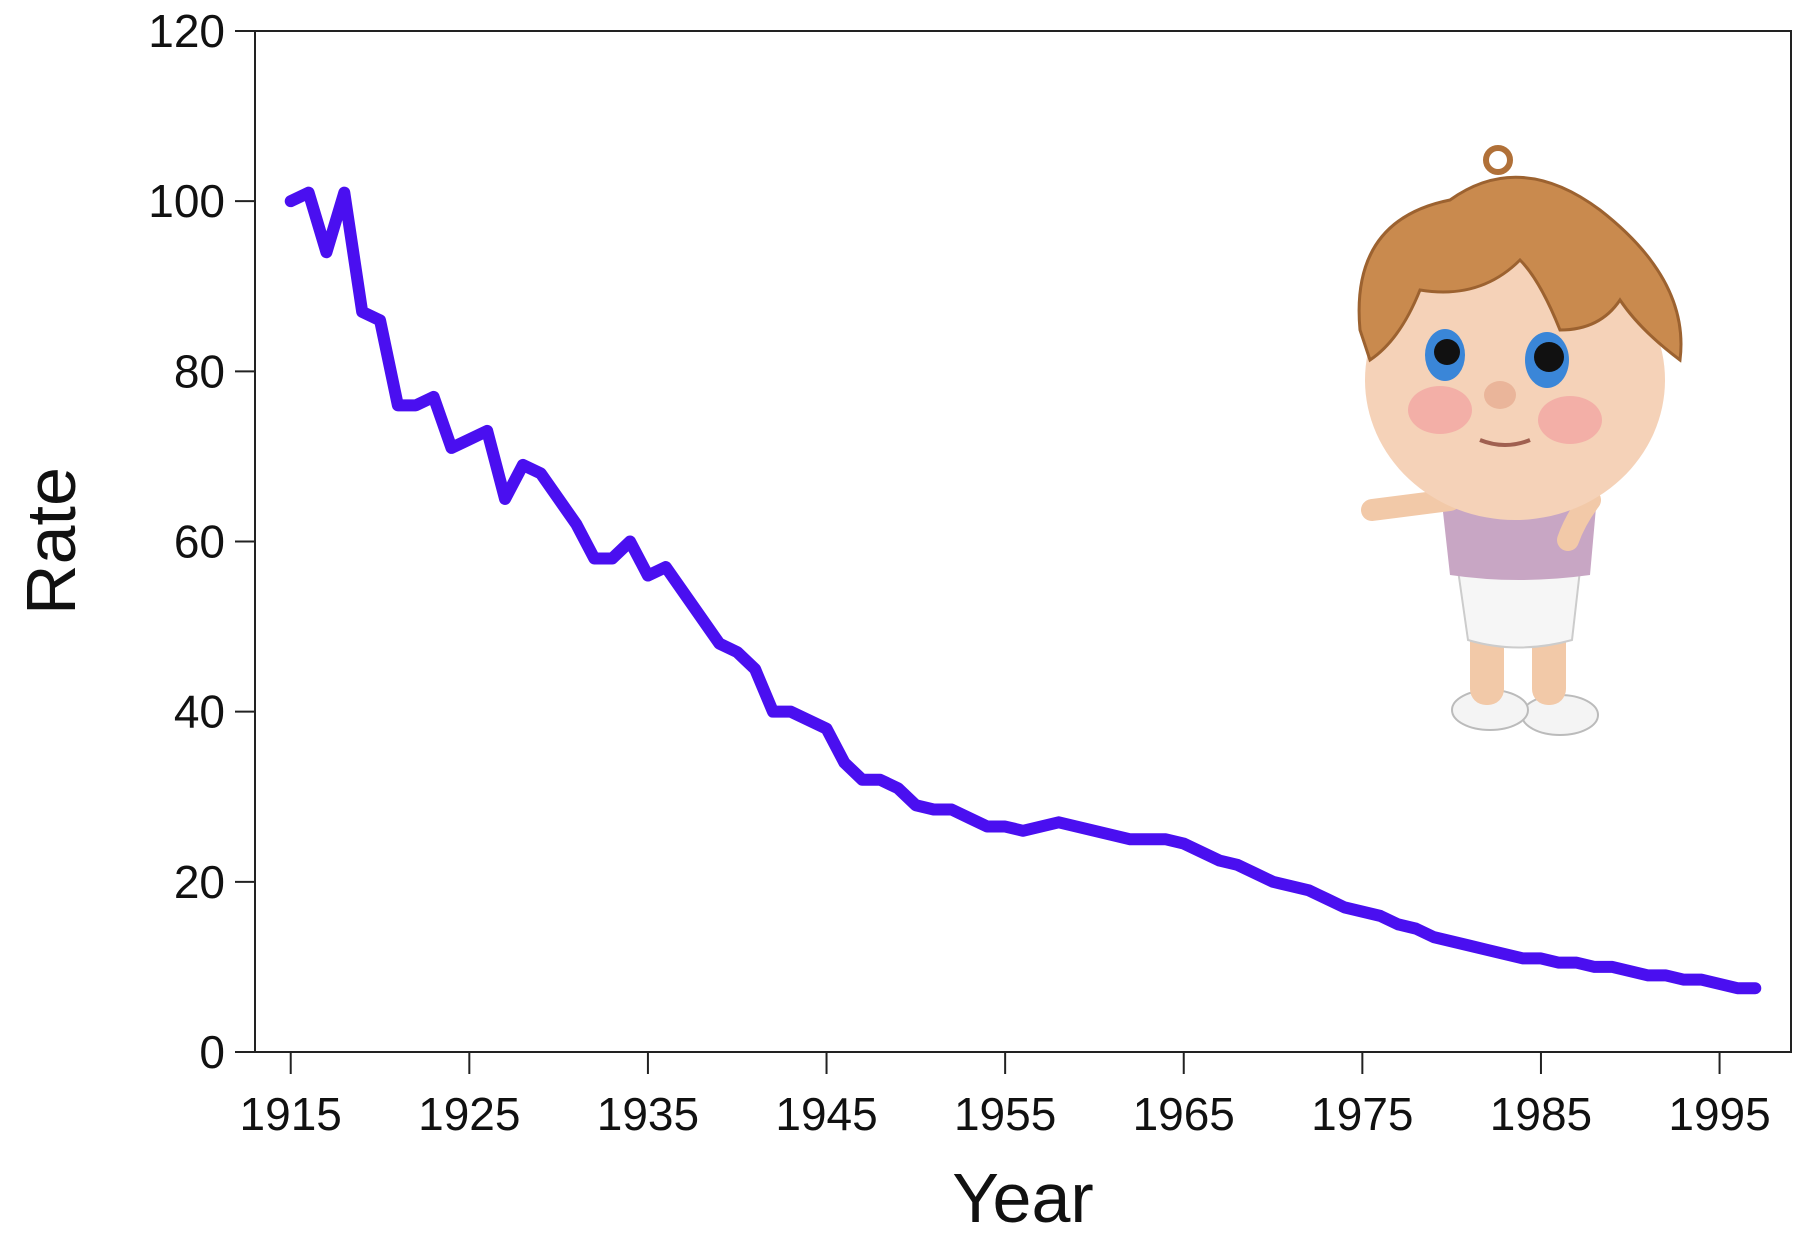 This screenshot has height=1241, width=1797. Describe the element at coordinates (1520, 440) in the screenshot. I see `cartoon-baby` at that location.